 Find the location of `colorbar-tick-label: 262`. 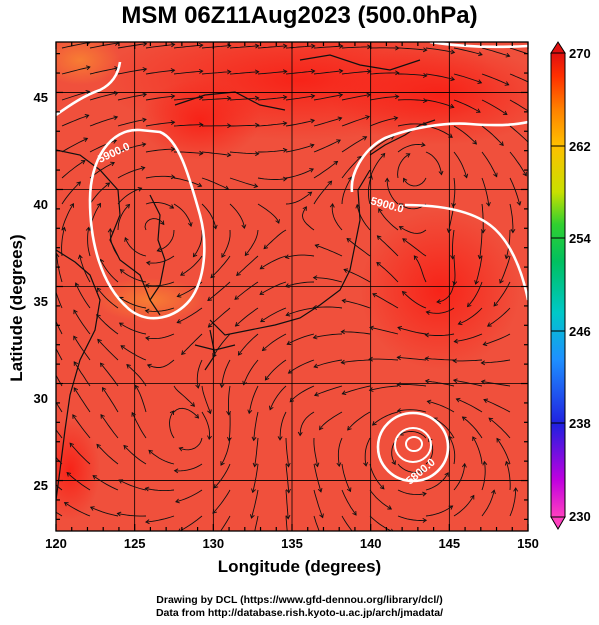

colorbar-tick-label: 262 is located at coordinates (580, 146).